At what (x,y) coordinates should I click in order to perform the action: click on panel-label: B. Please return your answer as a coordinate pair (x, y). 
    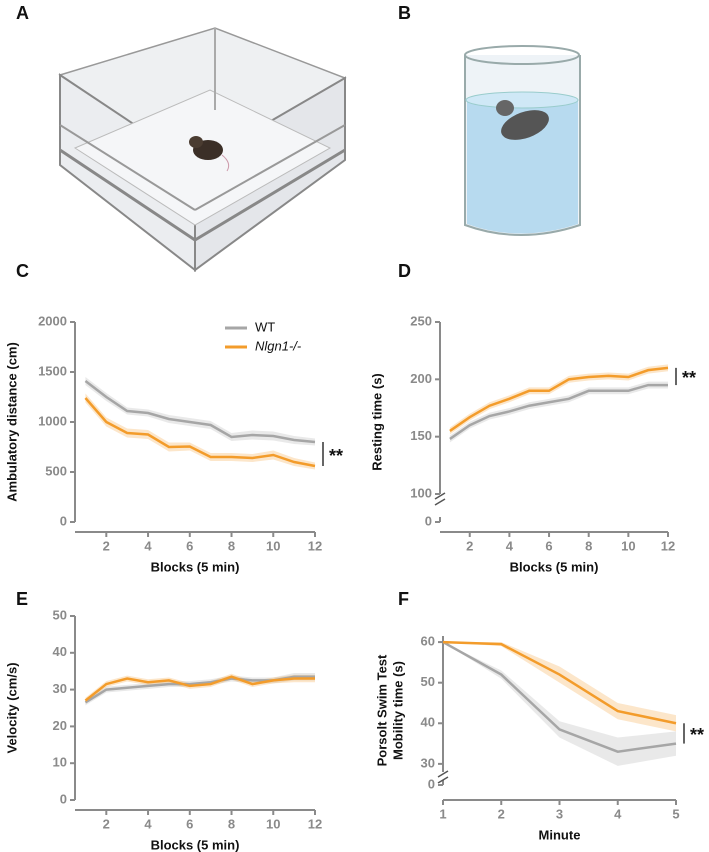
    Looking at the image, I should click on (404, 13).